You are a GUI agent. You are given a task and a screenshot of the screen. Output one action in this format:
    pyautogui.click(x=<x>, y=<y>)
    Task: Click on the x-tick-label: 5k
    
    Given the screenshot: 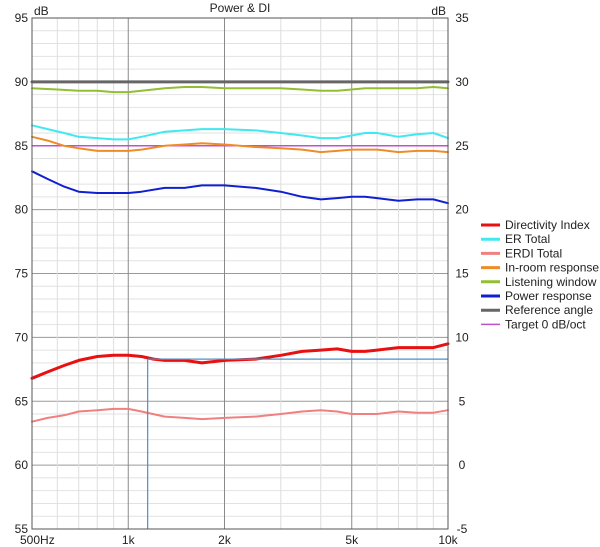 What is the action you would take?
    pyautogui.click(x=352, y=540)
    